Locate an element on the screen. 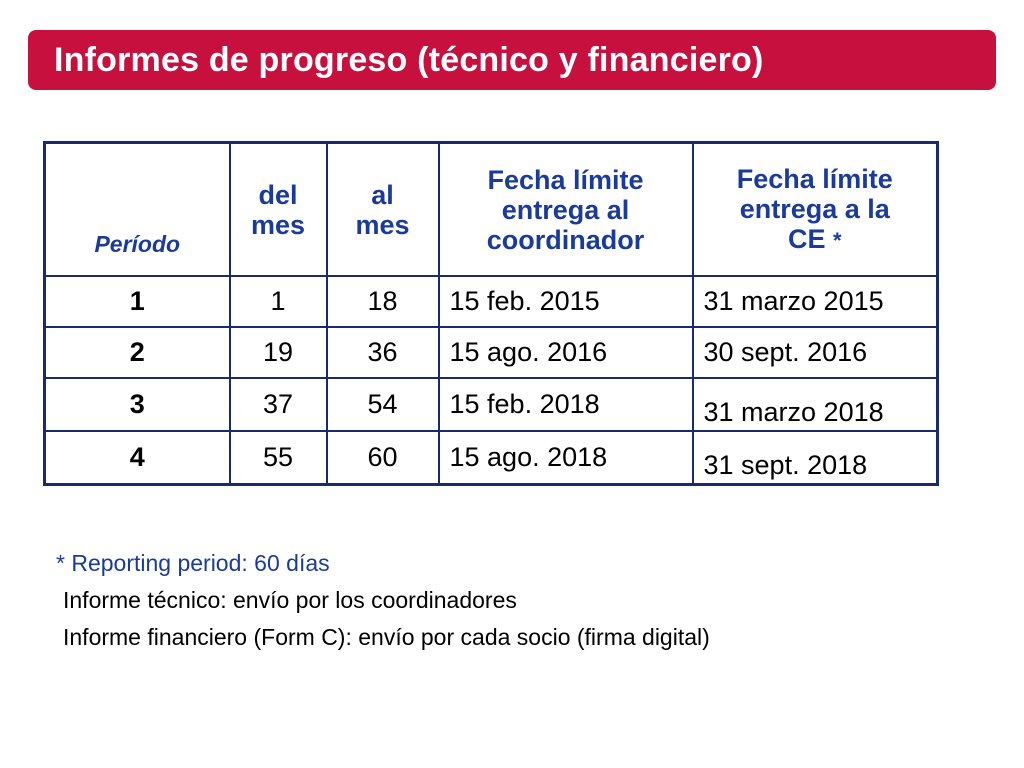 This screenshot has width=1024, height=768. header-coord-line3: coordinador is located at coordinates (565, 239).